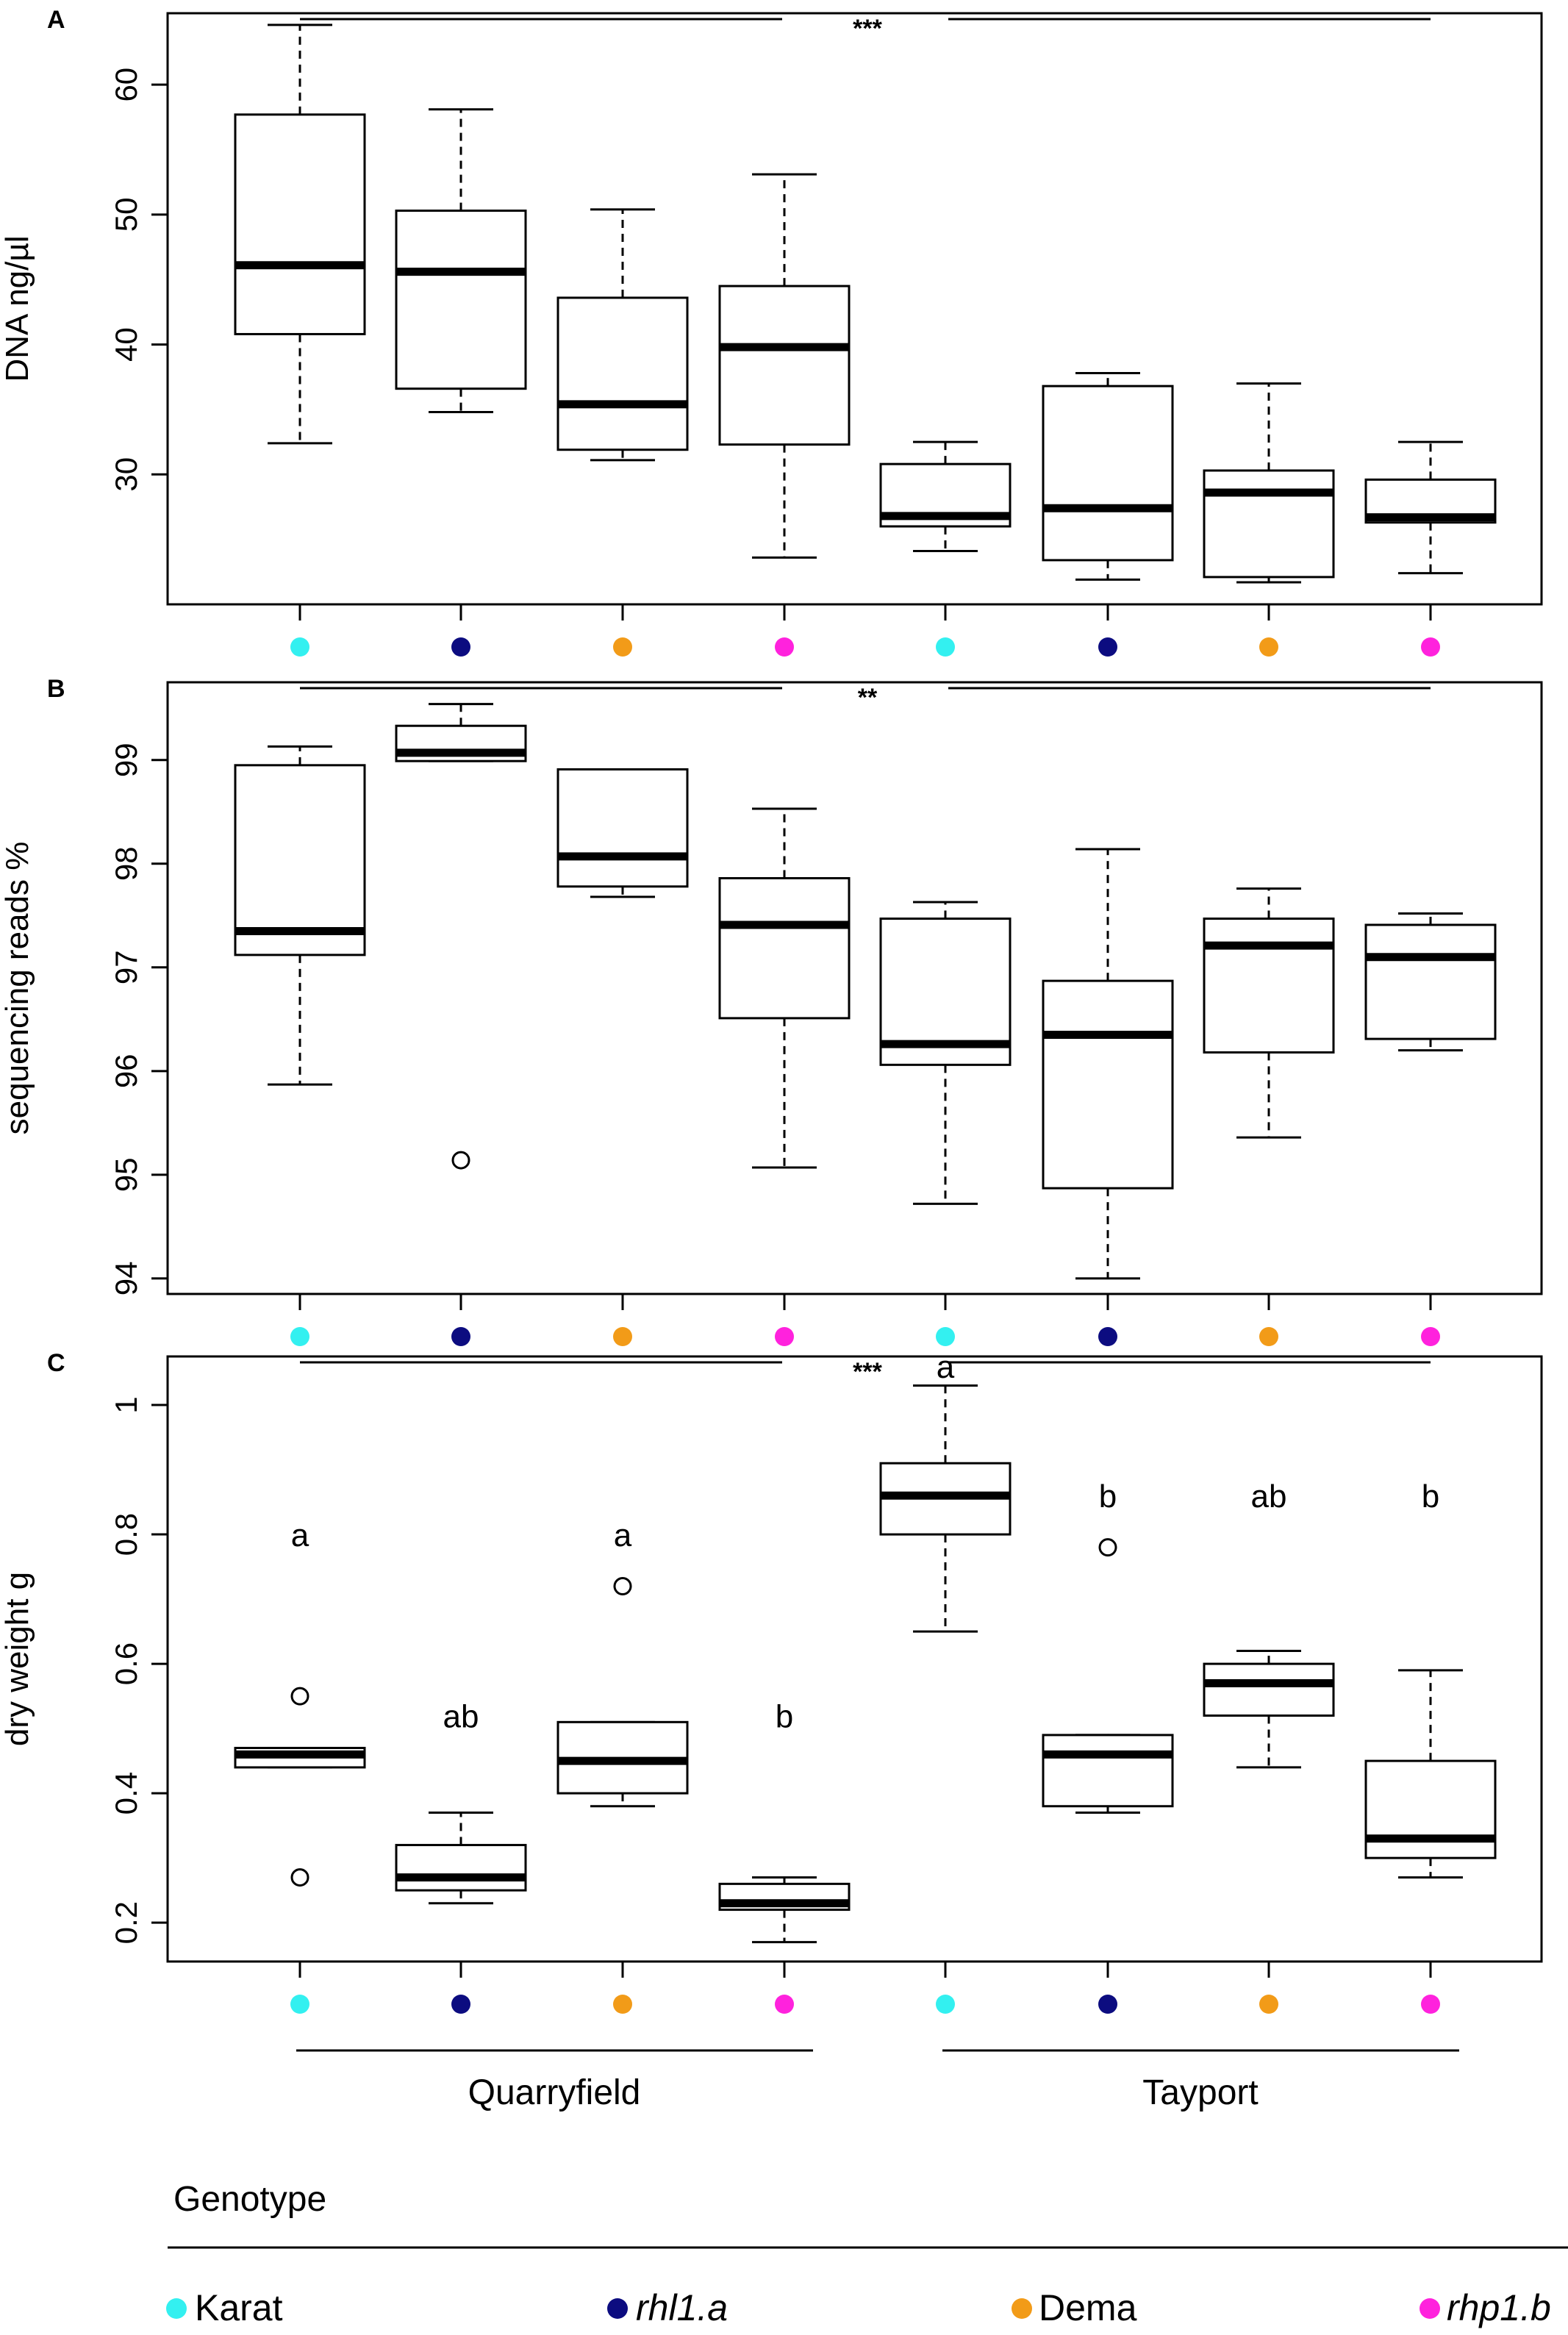  I want to click on legend-swatch-rhl1a, so click(617, 2308).